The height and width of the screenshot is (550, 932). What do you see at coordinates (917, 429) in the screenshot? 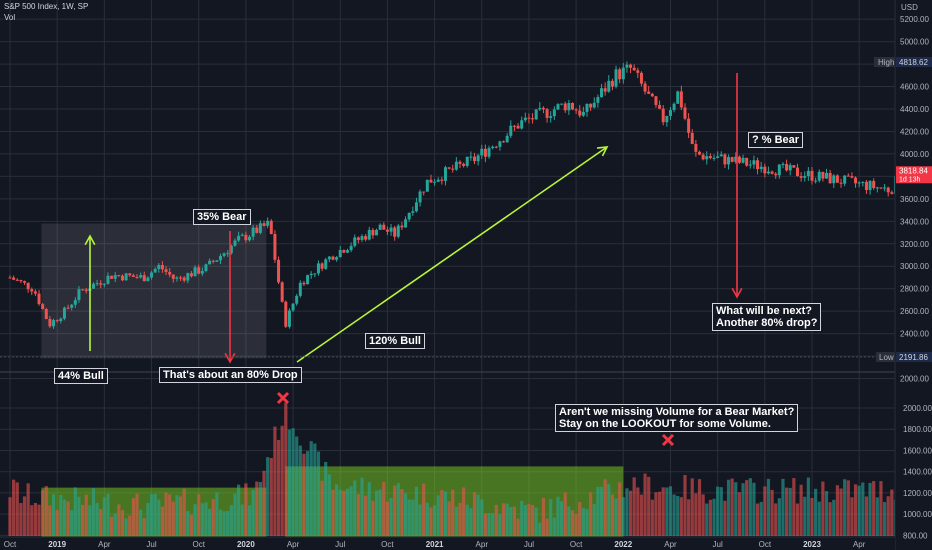
I see `volume-tick-label: 1800.00` at bounding box center [917, 429].